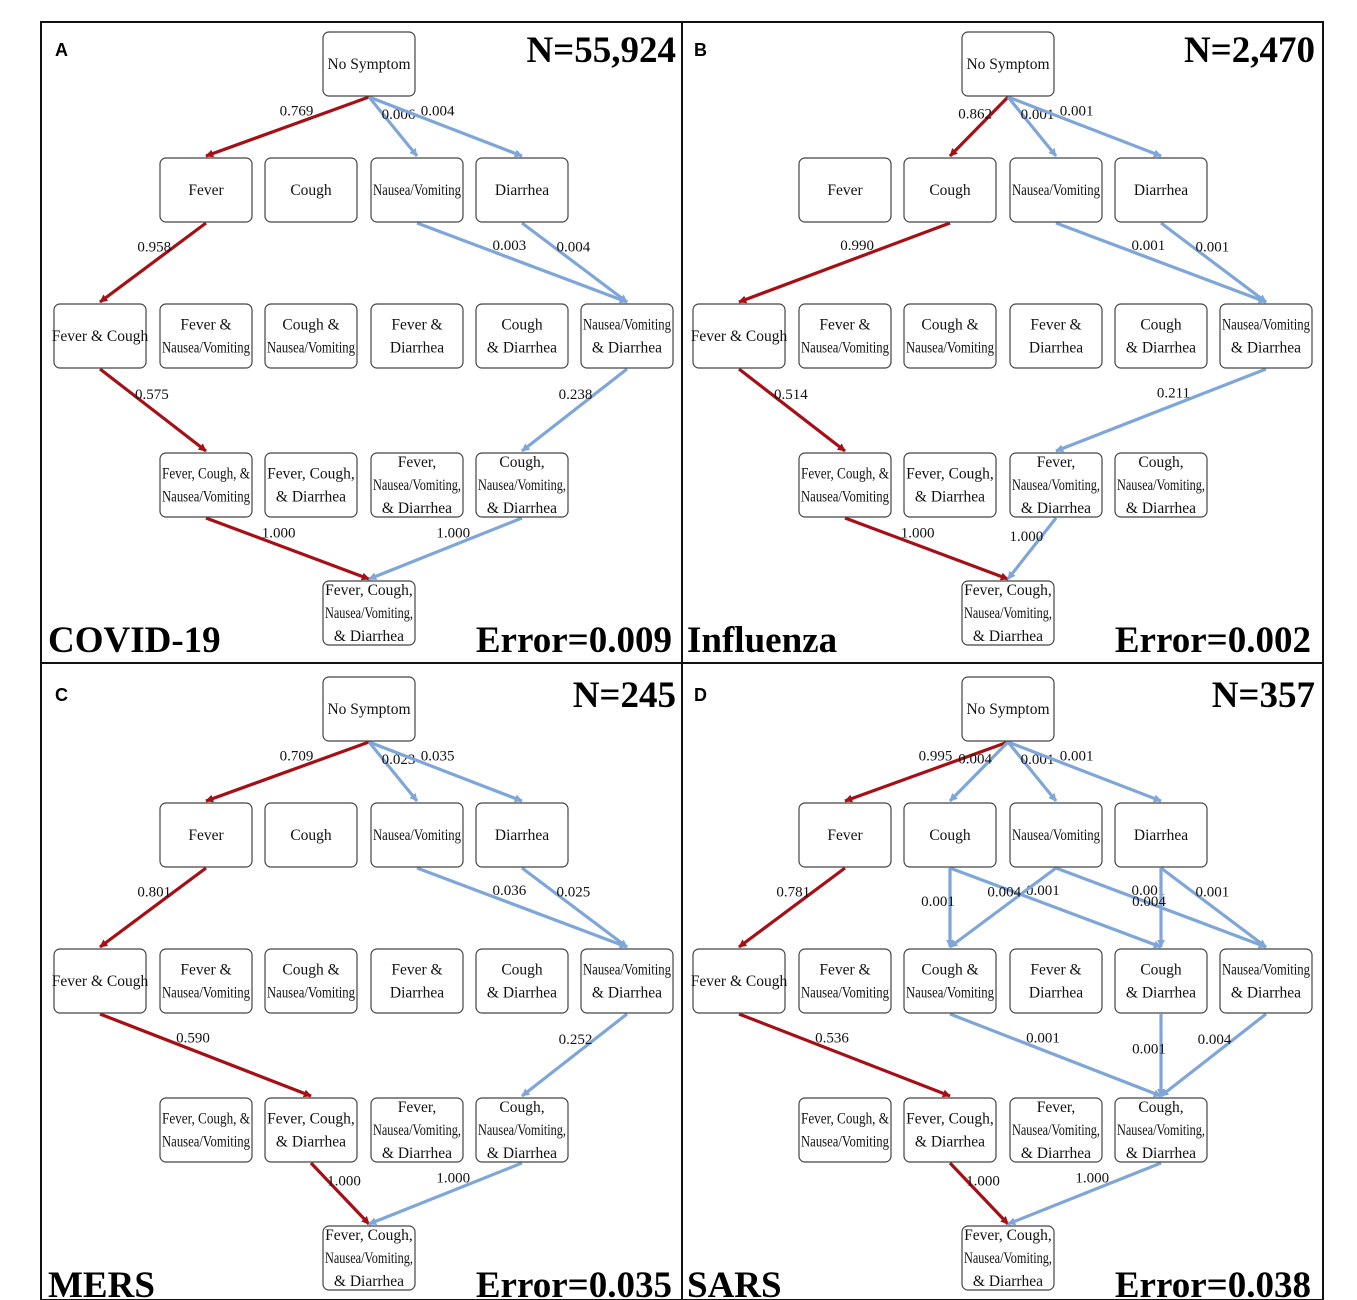  Describe the element at coordinates (417, 1130) in the screenshot. I see `state-node-fnd: Fever, Nausea/Vomiting, & Diarrhea` at that location.